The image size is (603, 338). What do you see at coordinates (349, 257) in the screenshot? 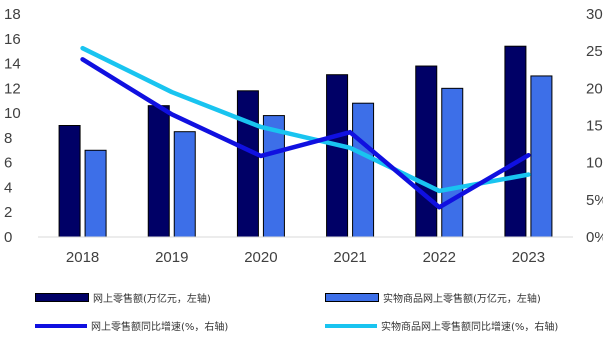
I see `x-axis-tick-label: 2021` at bounding box center [349, 257].